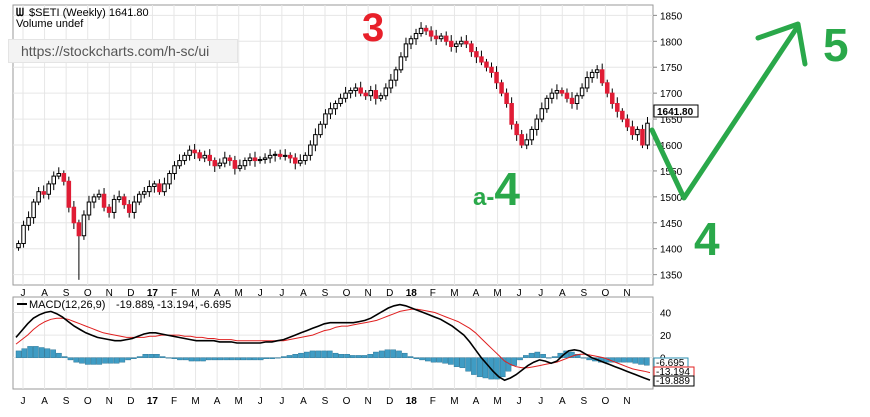 This screenshot has height=417, width=870. What do you see at coordinates (671, 120) in the screenshot?
I see `price-tick-label: 1650` at bounding box center [671, 120].